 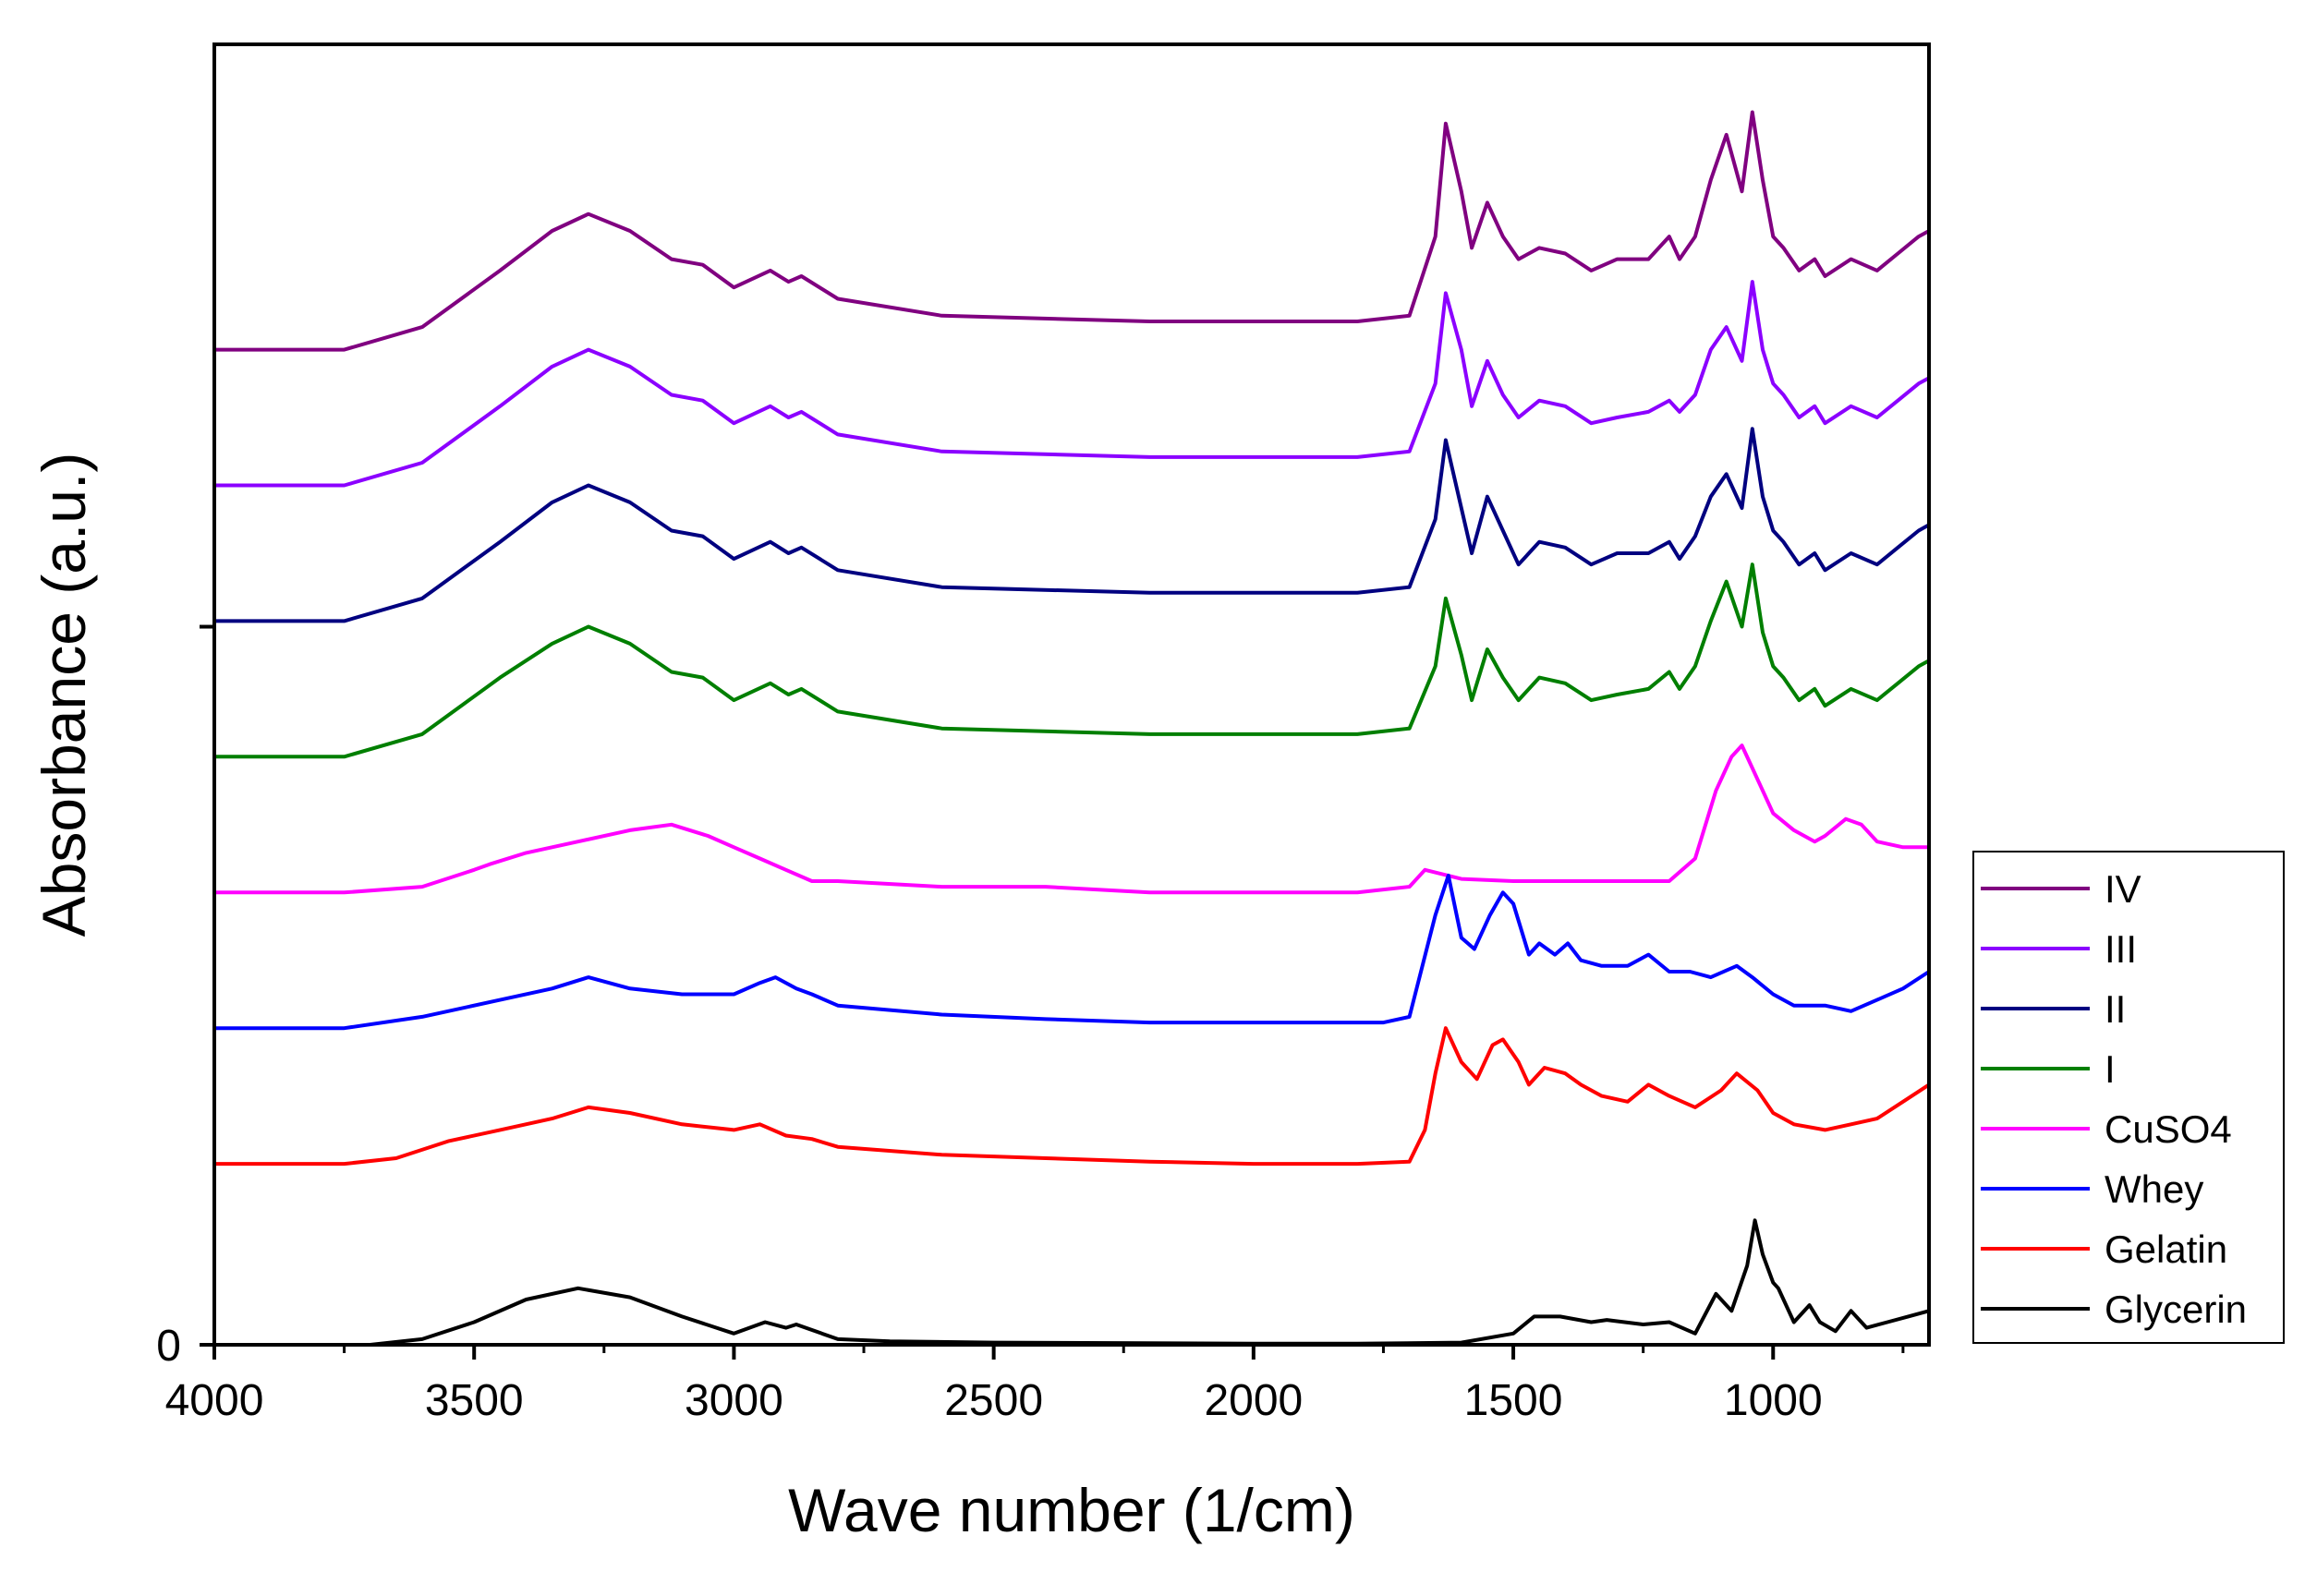 I want to click on legend-label-gelatin: Gelatin, so click(x=2166, y=1249).